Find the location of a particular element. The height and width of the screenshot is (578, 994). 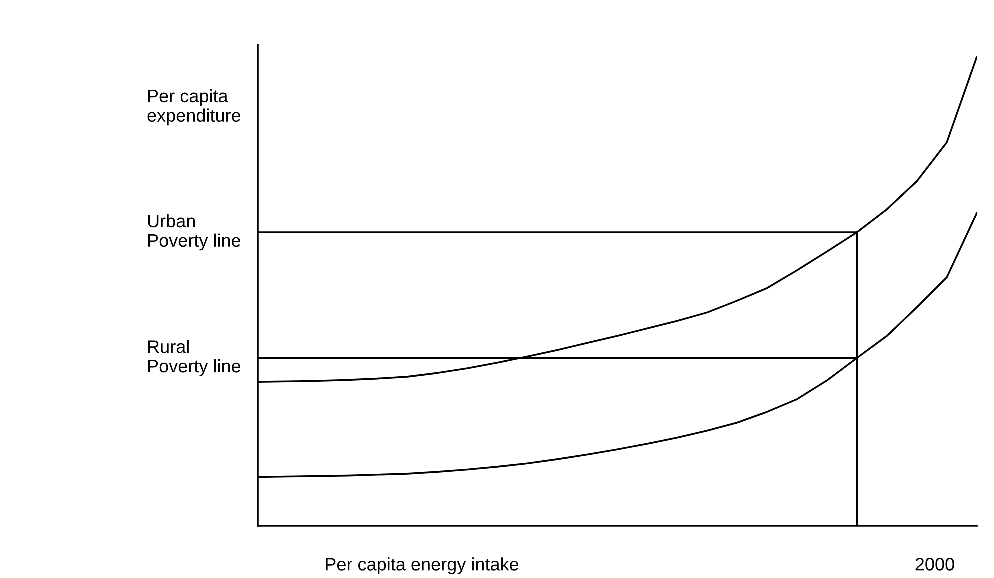

y-axis-title: Per capita expenditure is located at coordinates (194, 107).